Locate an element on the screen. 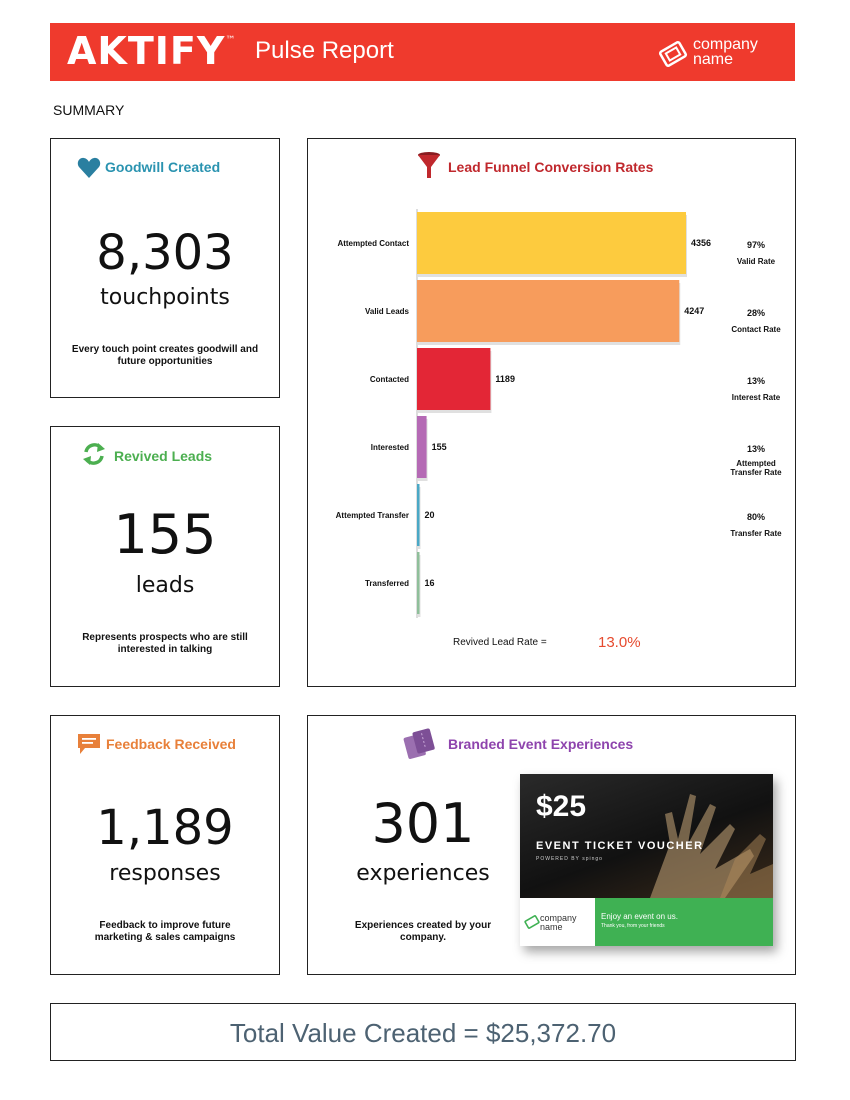 This screenshot has height=1100, width=850. funnel-category-label: Contacted is located at coordinates (389, 379).